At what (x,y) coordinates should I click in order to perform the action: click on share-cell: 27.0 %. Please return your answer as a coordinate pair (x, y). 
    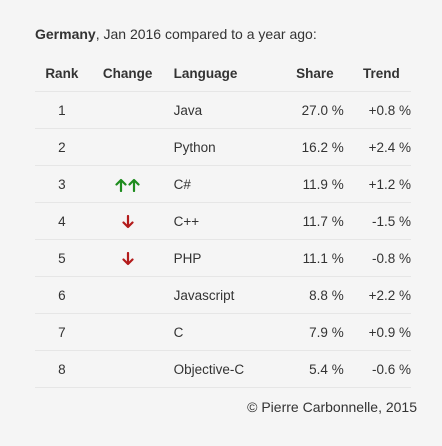
    Looking at the image, I should click on (308, 110).